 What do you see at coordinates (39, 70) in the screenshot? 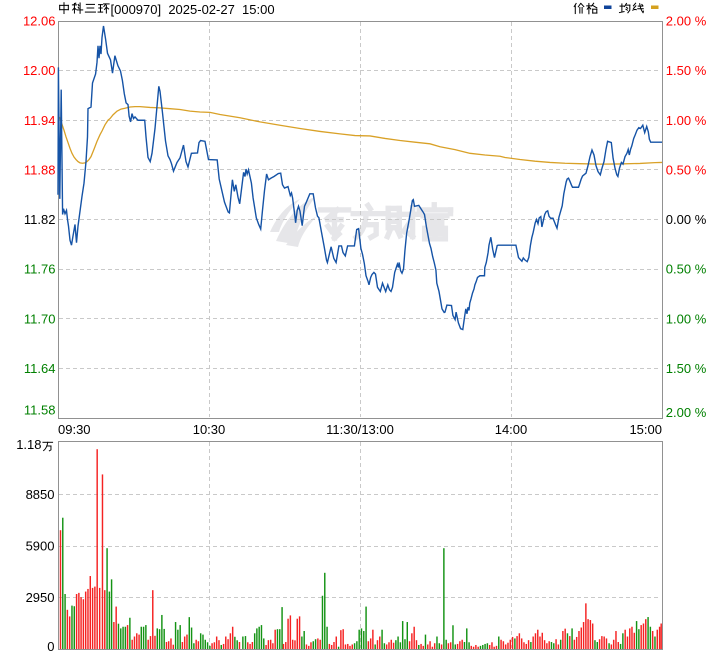
I see `svg-text: 12.00` at bounding box center [39, 70].